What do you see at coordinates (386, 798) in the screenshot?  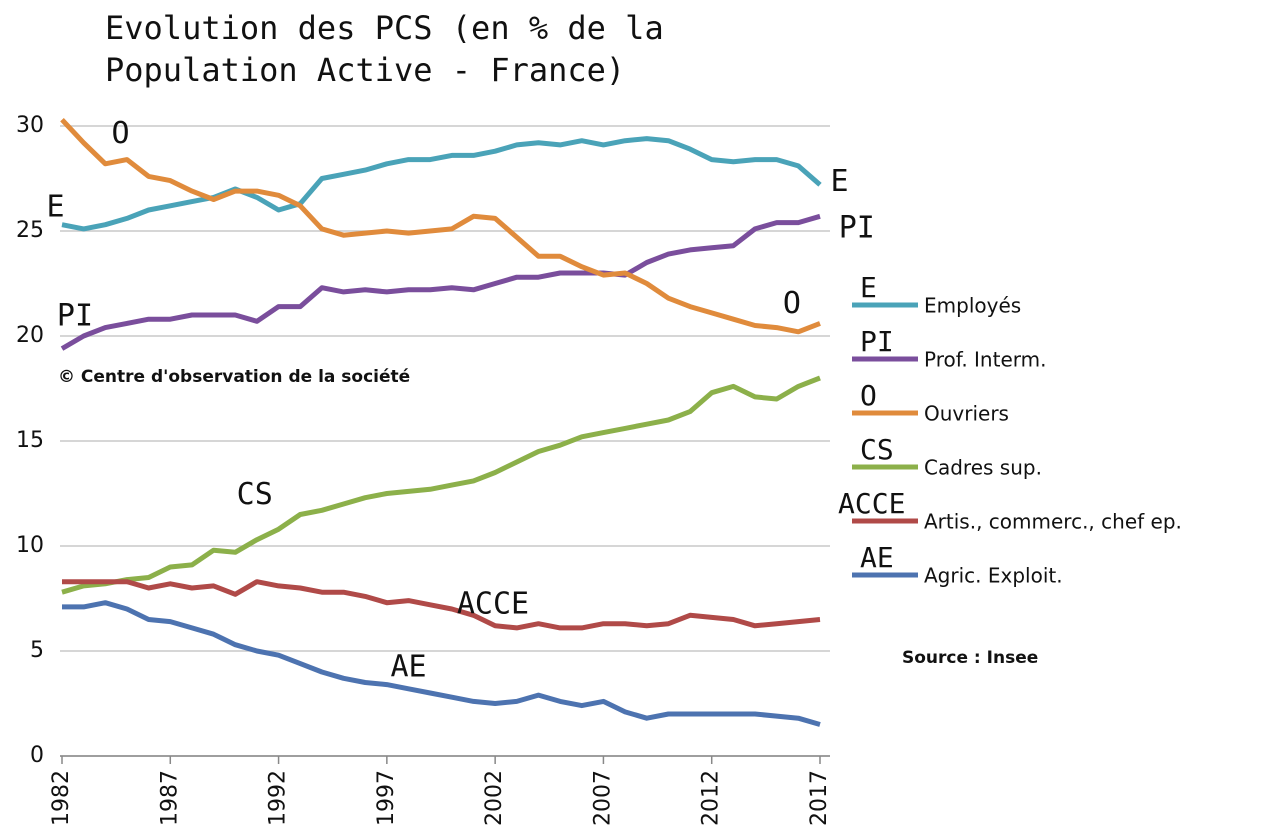 I see `x-tick-label: 1997` at bounding box center [386, 798].